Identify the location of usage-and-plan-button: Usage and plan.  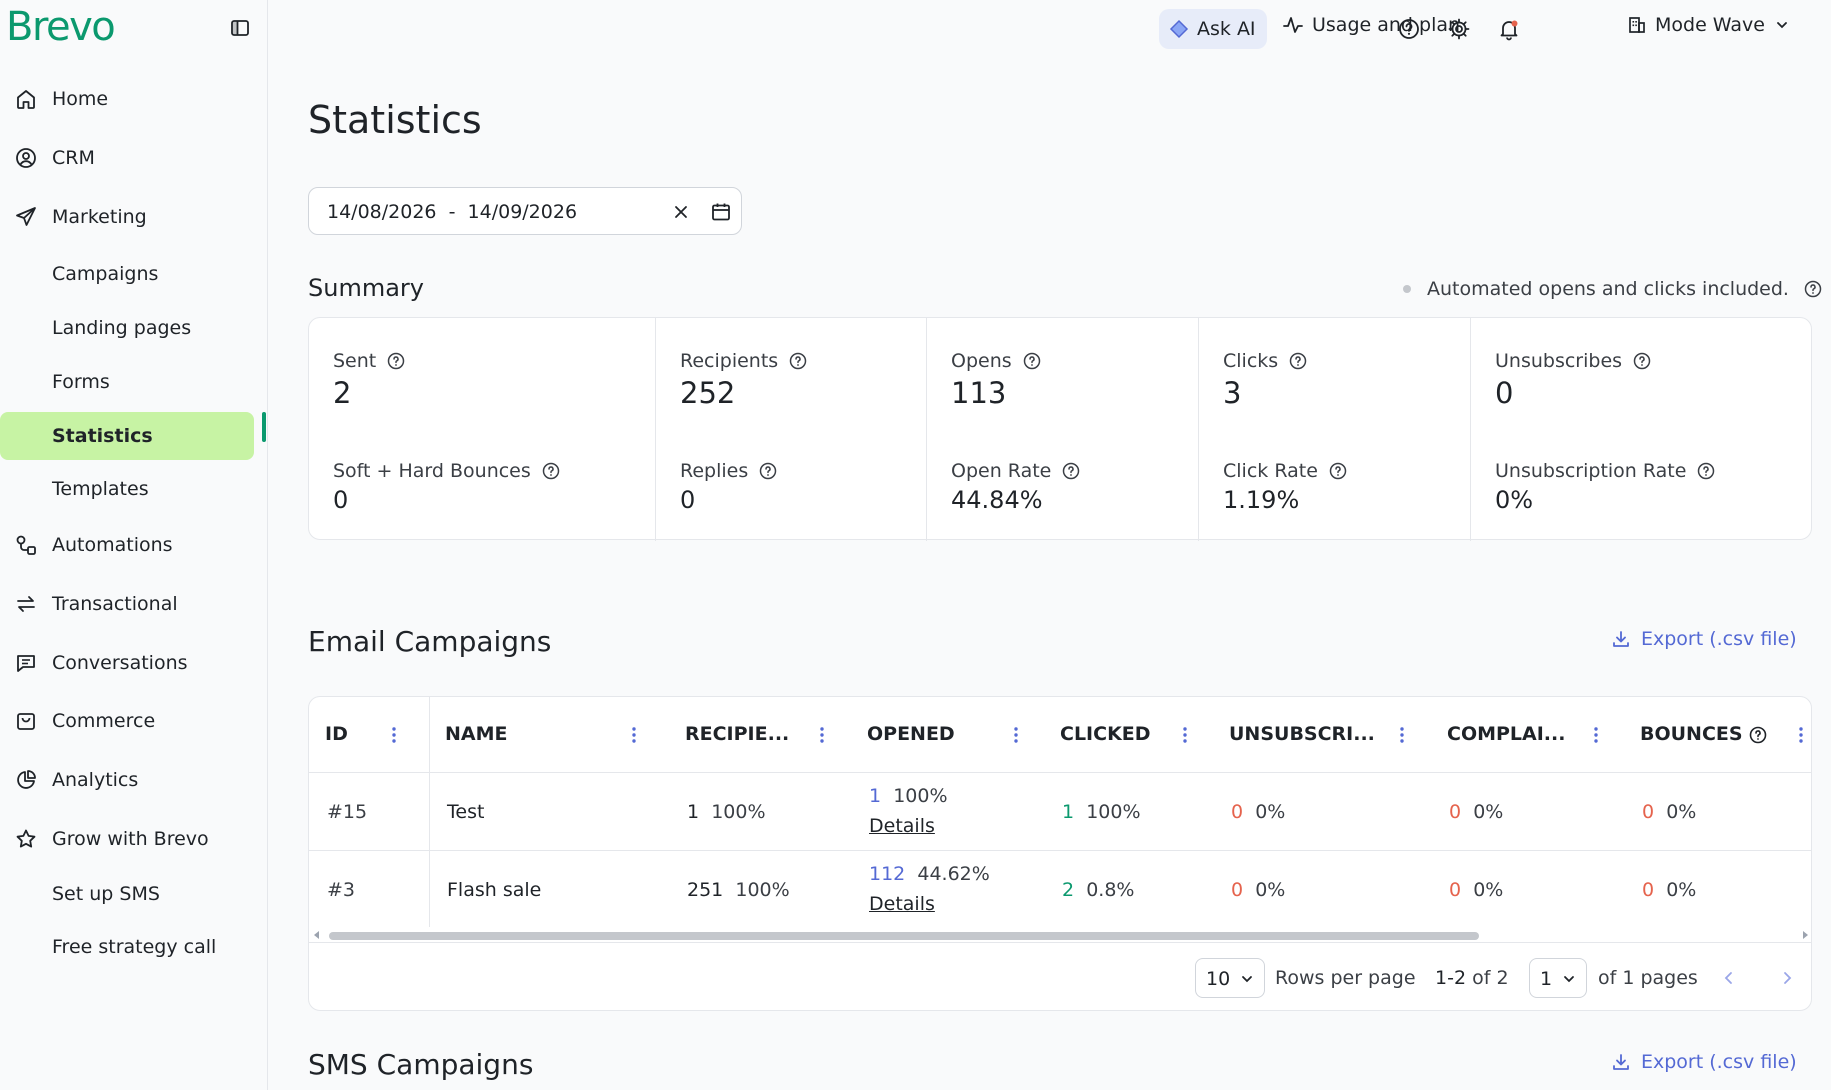
(1371, 25).